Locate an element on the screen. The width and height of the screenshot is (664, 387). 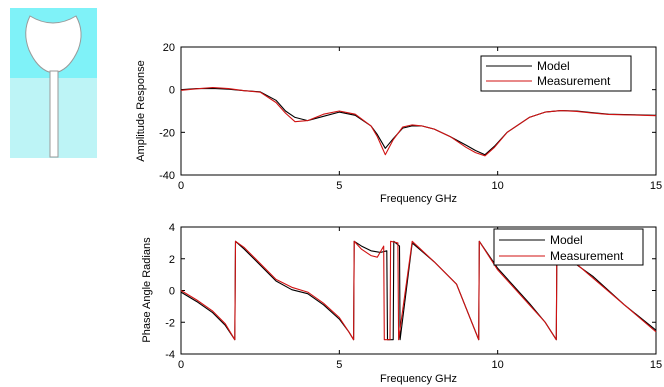
y-tick-labels: -4 -2 0 2 4 is located at coordinates (170, 291).